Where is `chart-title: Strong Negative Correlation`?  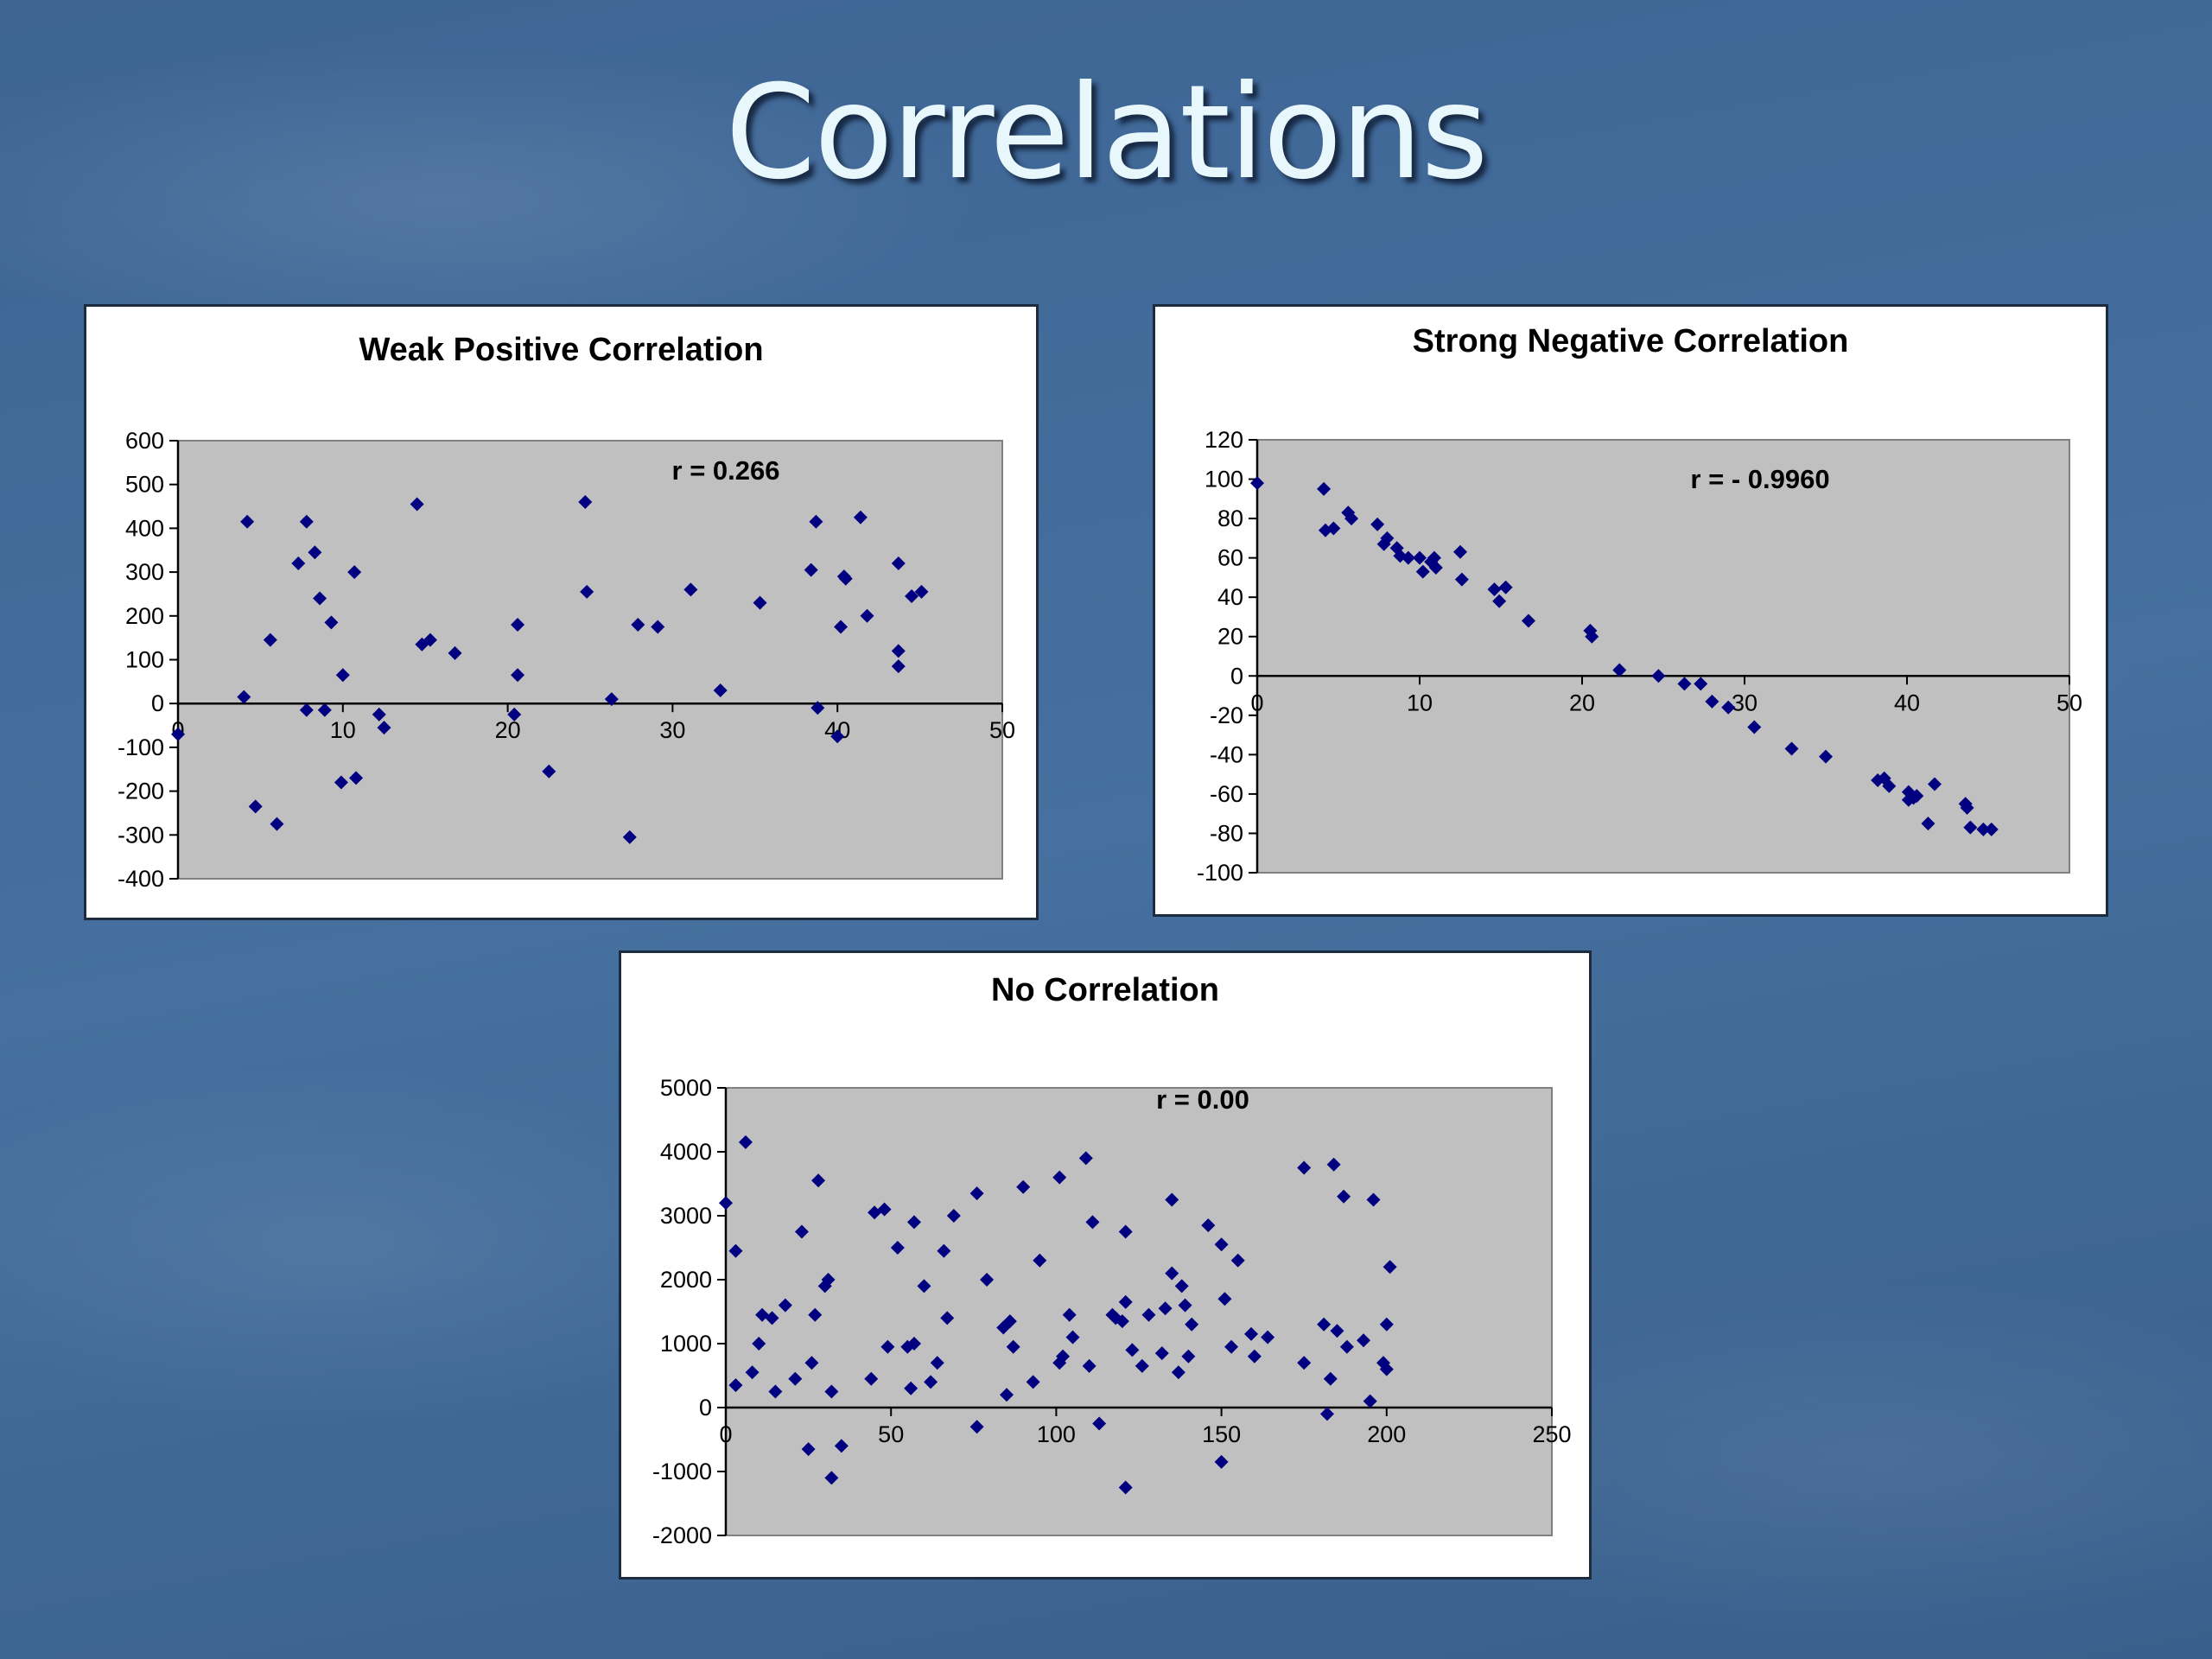 chart-title: Strong Negative Correlation is located at coordinates (1631, 341).